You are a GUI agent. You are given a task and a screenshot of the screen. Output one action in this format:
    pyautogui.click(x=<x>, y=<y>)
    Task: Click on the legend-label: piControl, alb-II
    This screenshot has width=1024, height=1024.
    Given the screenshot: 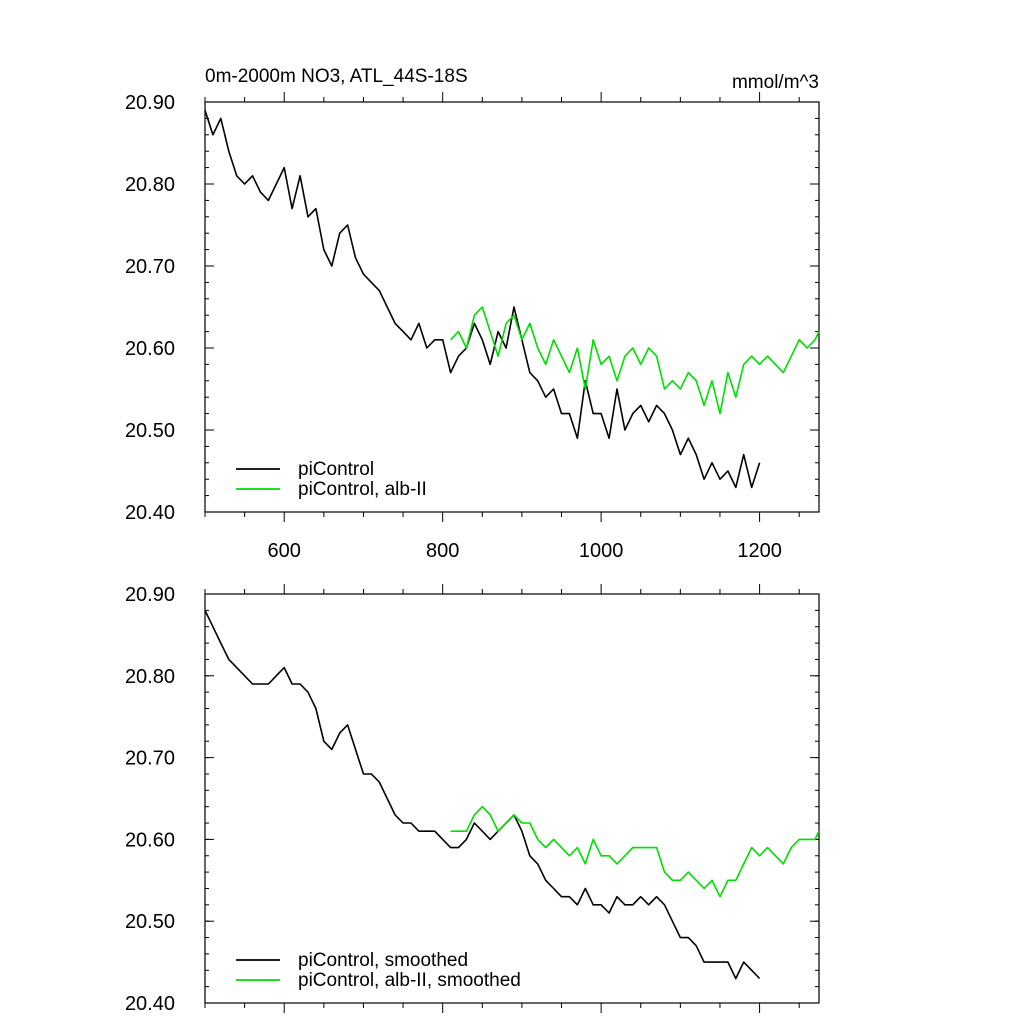 What is the action you would take?
    pyautogui.click(x=362, y=489)
    